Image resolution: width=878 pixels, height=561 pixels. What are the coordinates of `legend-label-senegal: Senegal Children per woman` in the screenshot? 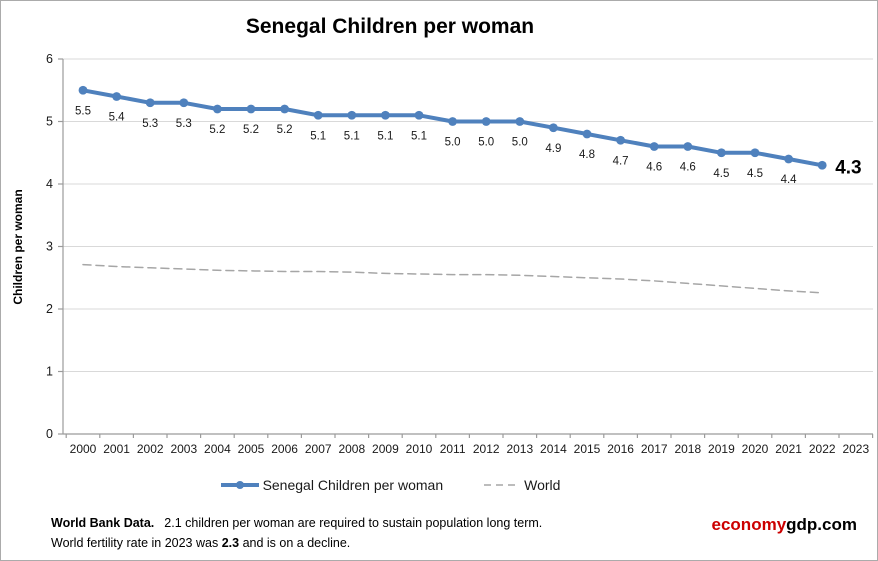 It's located at (353, 485).